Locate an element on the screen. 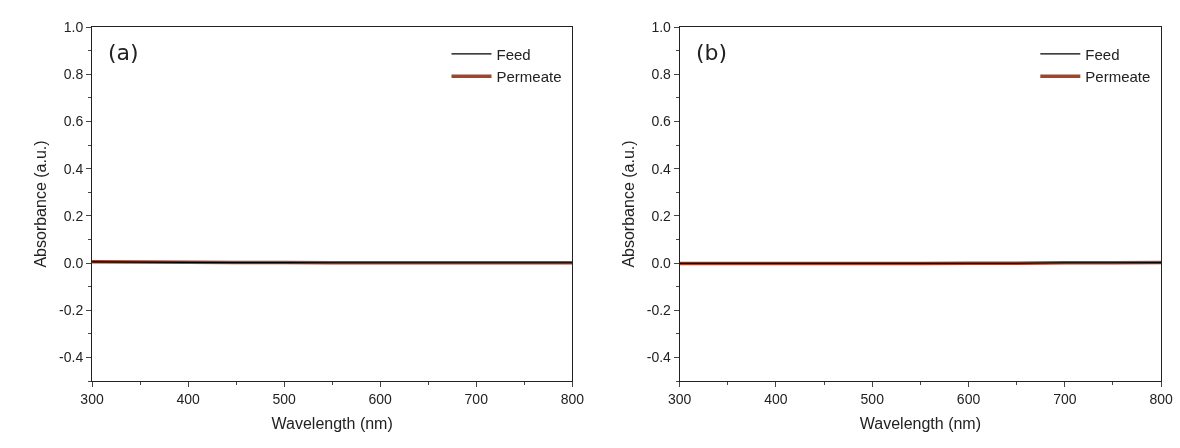 The width and height of the screenshot is (1180, 448). annotation: (a) is located at coordinates (123, 52).